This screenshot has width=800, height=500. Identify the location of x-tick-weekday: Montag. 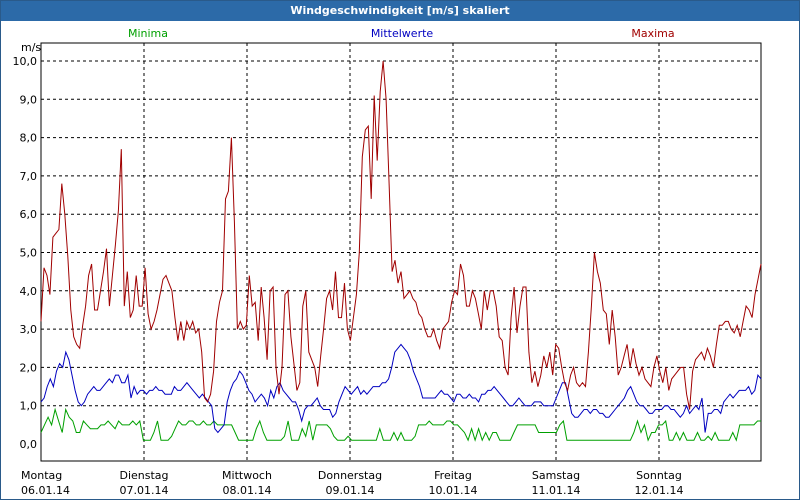
(41, 475).